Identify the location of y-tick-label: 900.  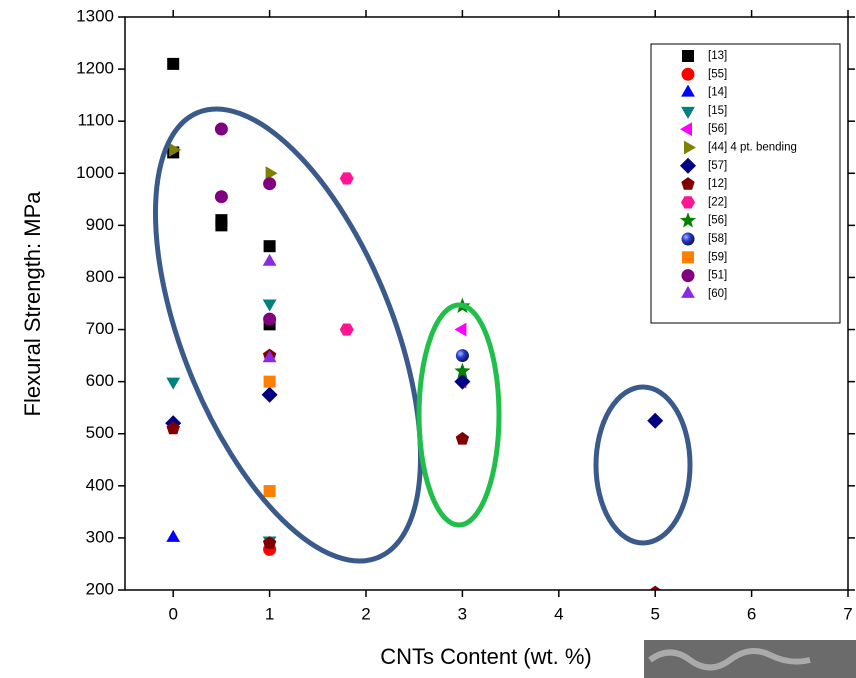
(100, 224).